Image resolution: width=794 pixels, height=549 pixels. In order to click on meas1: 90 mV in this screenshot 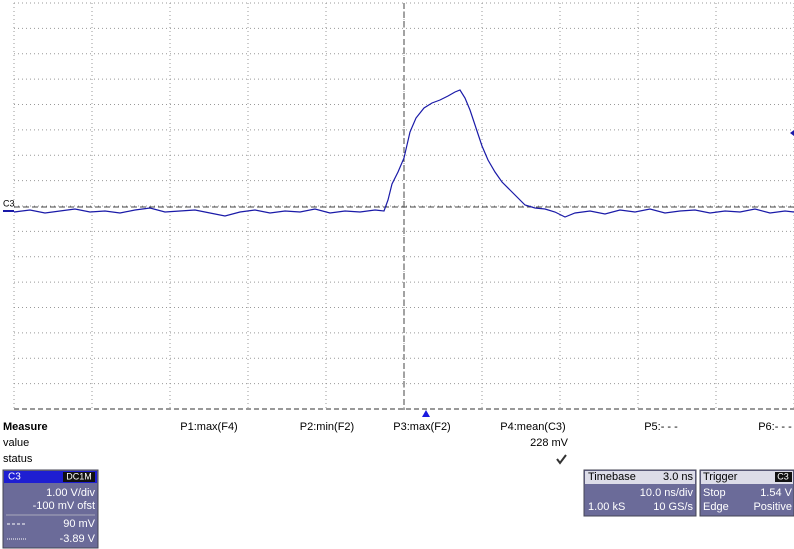, I will do `click(79, 524)`.